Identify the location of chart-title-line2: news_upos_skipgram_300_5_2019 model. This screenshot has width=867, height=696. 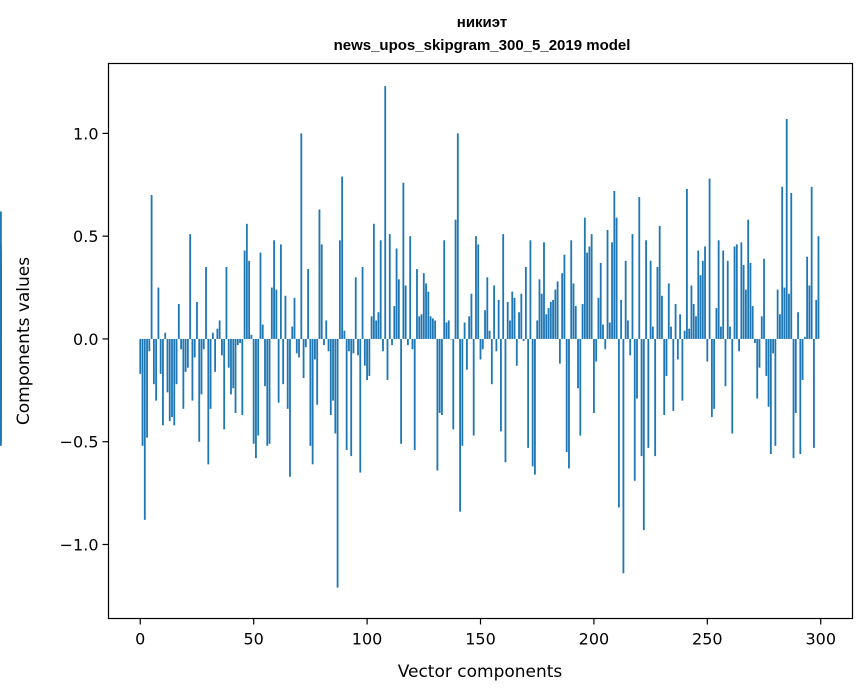
(482, 45).